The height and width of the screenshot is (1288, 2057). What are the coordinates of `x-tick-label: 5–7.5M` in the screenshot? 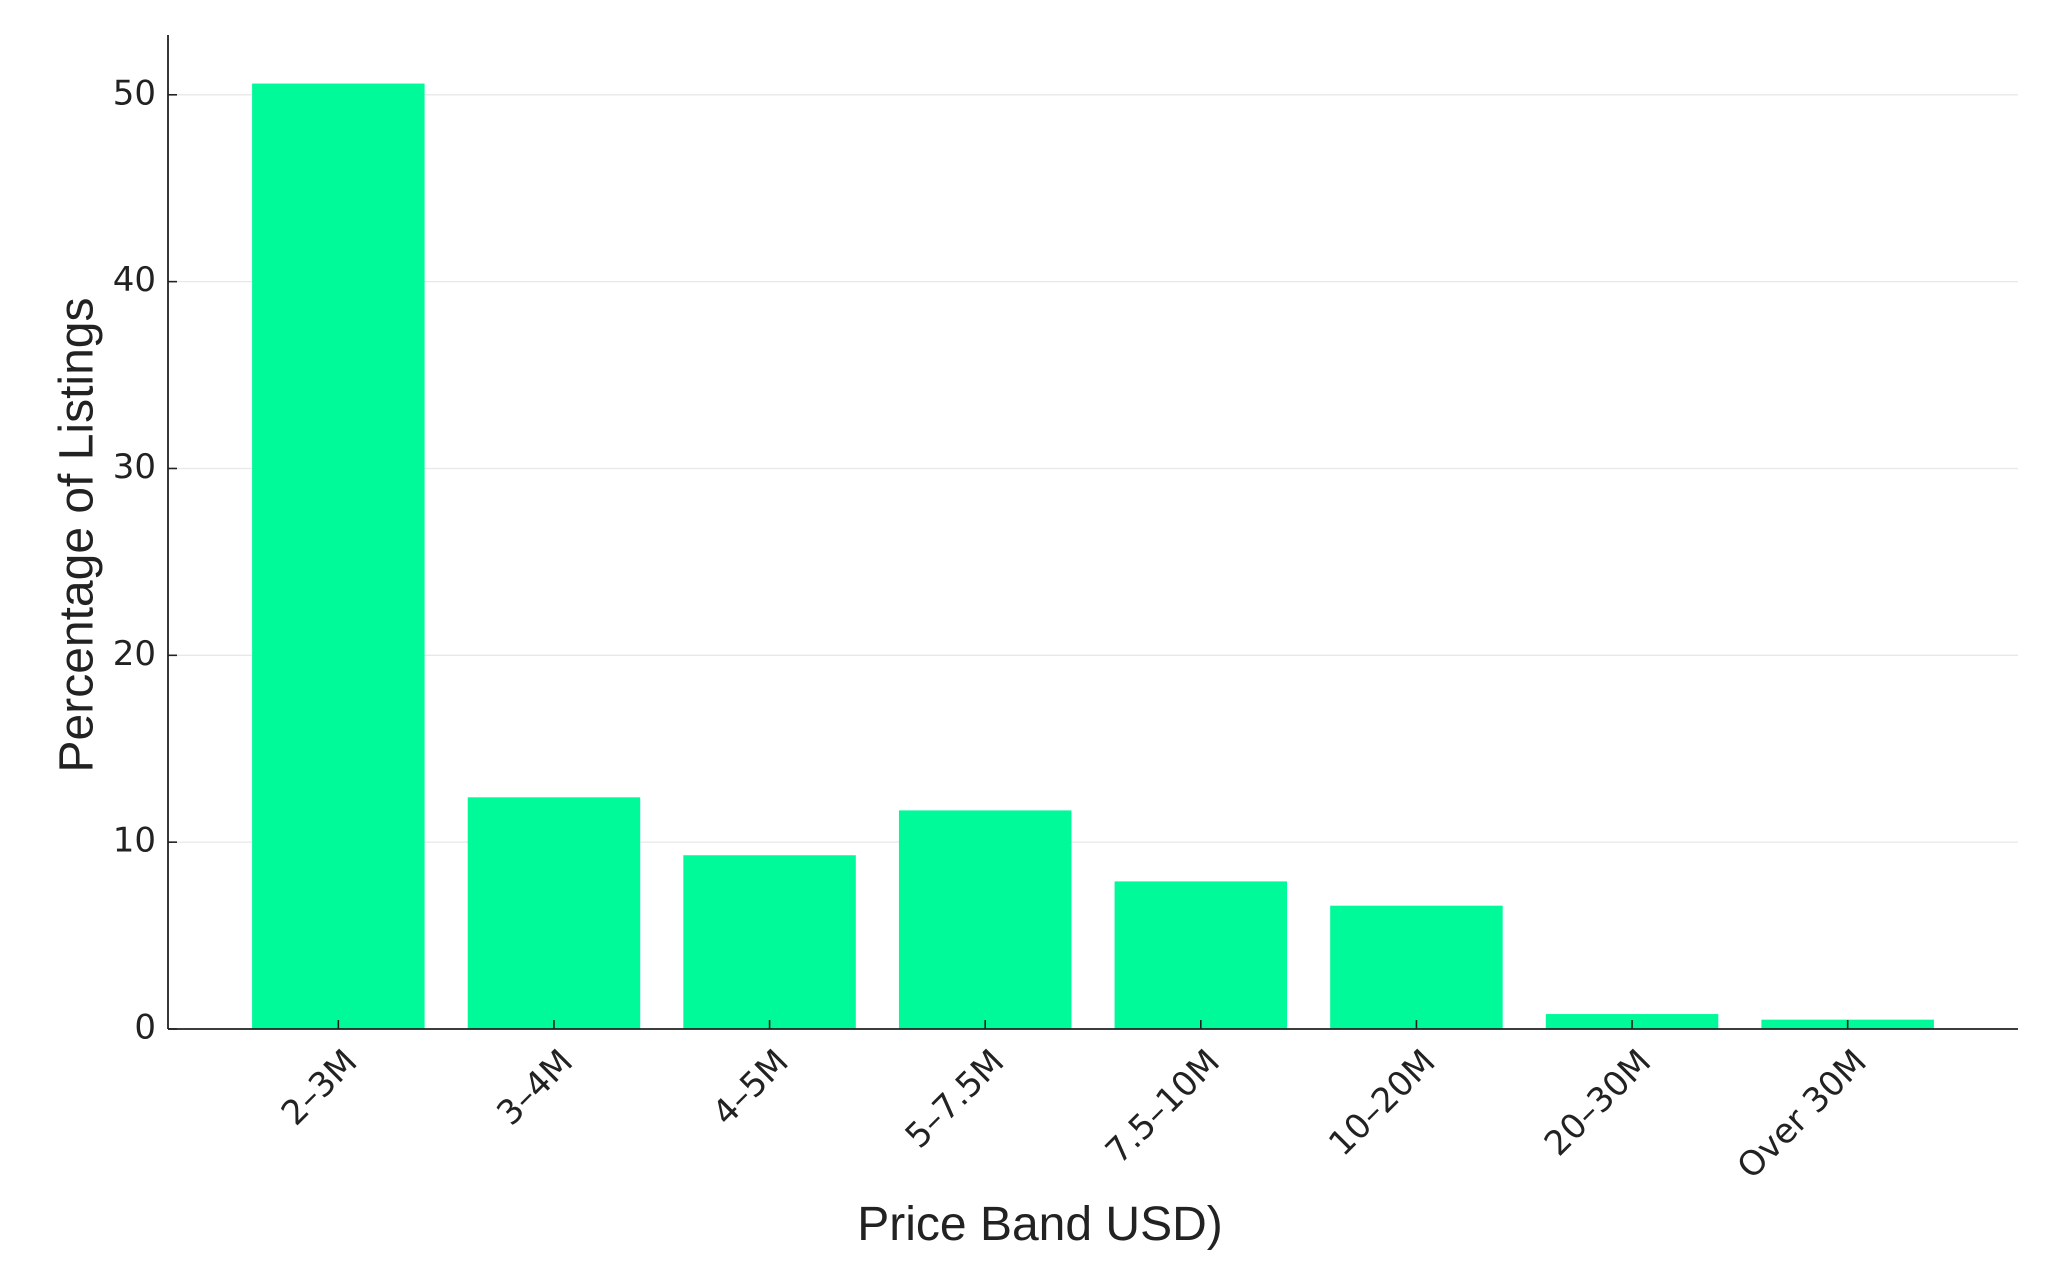 It's located at (955, 1099).